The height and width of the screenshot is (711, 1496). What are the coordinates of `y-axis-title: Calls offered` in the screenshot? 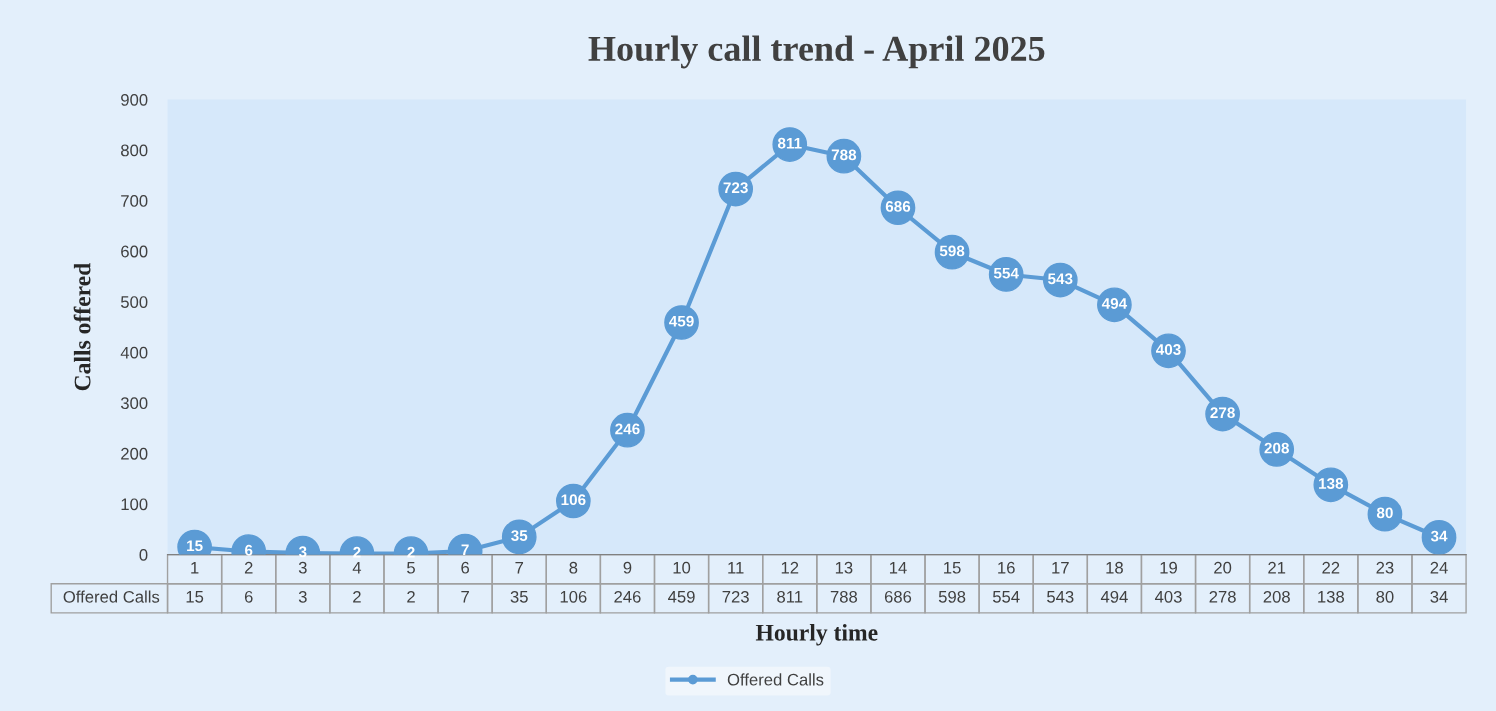 It's located at (82, 326).